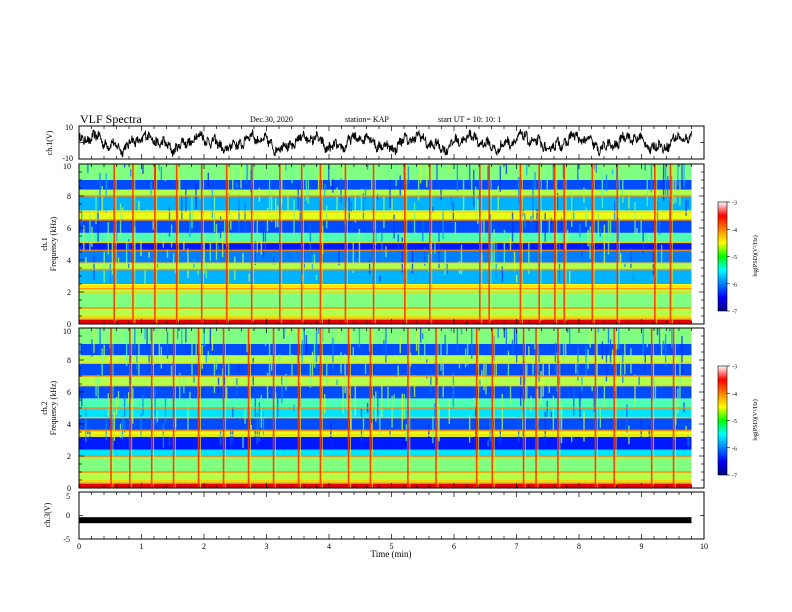 The height and width of the screenshot is (612, 792). Describe the element at coordinates (734, 449) in the screenshot. I see `colorbar-tick-label: -6` at that location.